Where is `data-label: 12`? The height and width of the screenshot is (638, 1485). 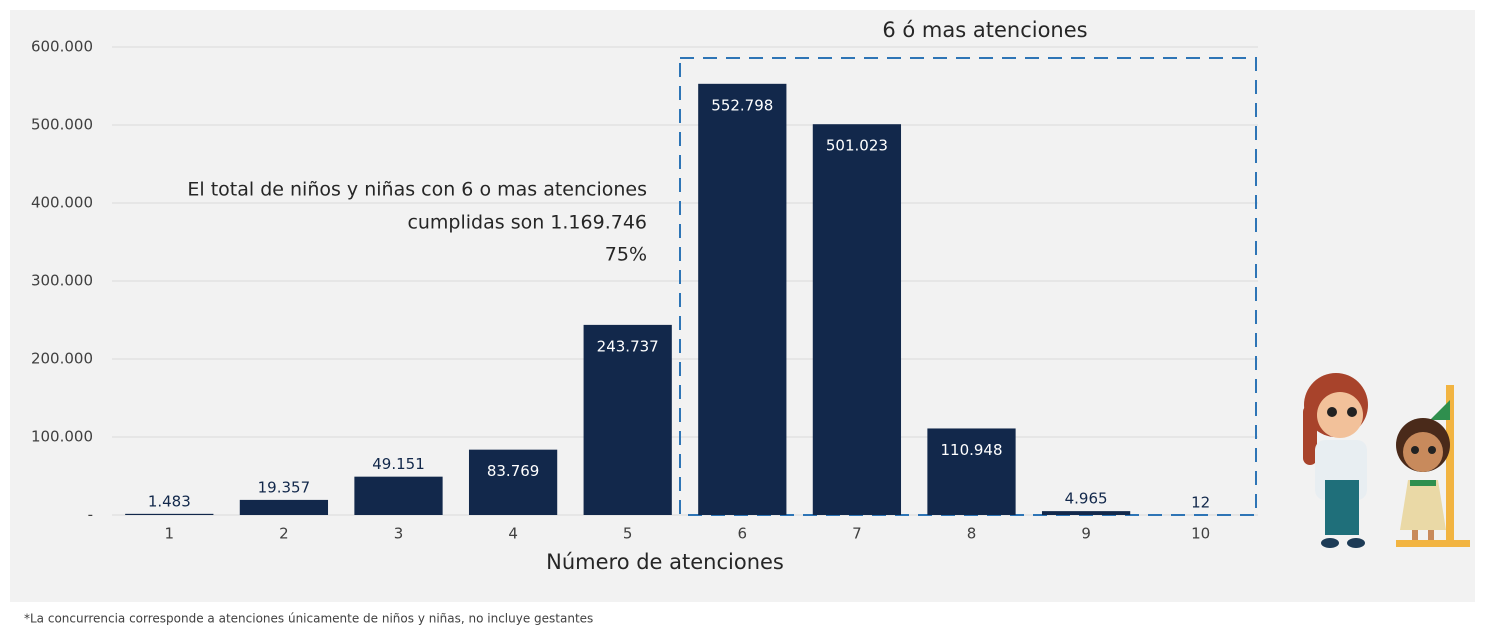 data-label: 12 is located at coordinates (1200, 502).